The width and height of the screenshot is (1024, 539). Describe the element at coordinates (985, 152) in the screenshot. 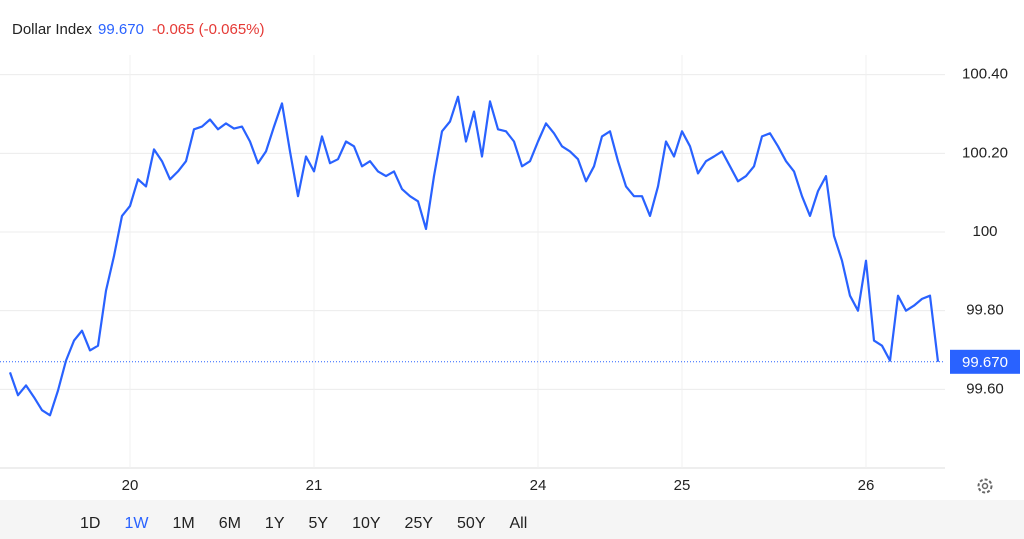

I see `y-tick-label: 100.20` at that location.